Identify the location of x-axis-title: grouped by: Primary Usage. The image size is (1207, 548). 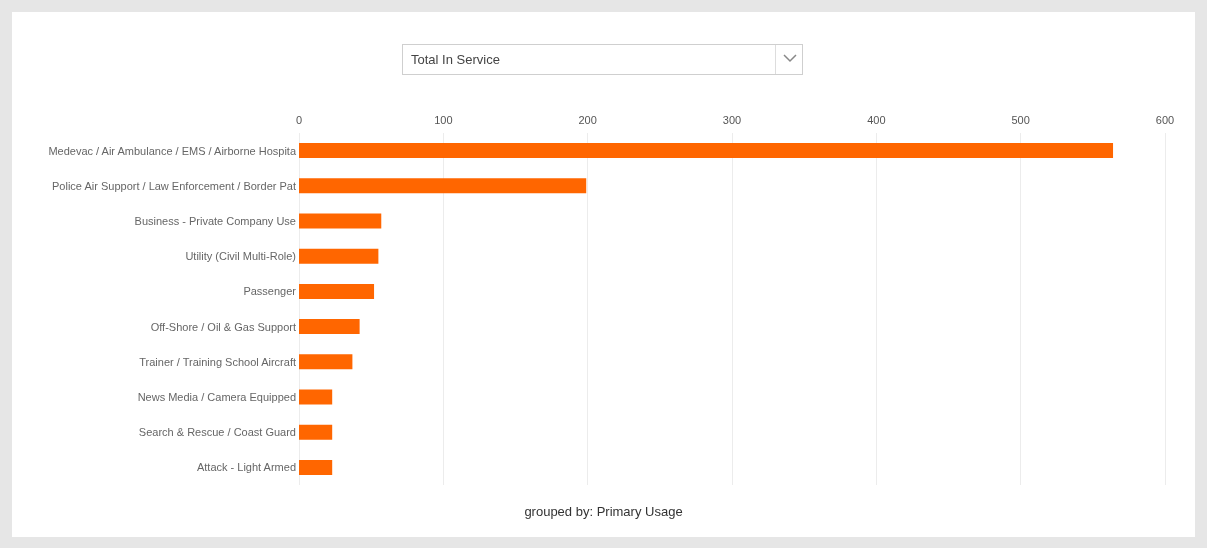
(603, 511).